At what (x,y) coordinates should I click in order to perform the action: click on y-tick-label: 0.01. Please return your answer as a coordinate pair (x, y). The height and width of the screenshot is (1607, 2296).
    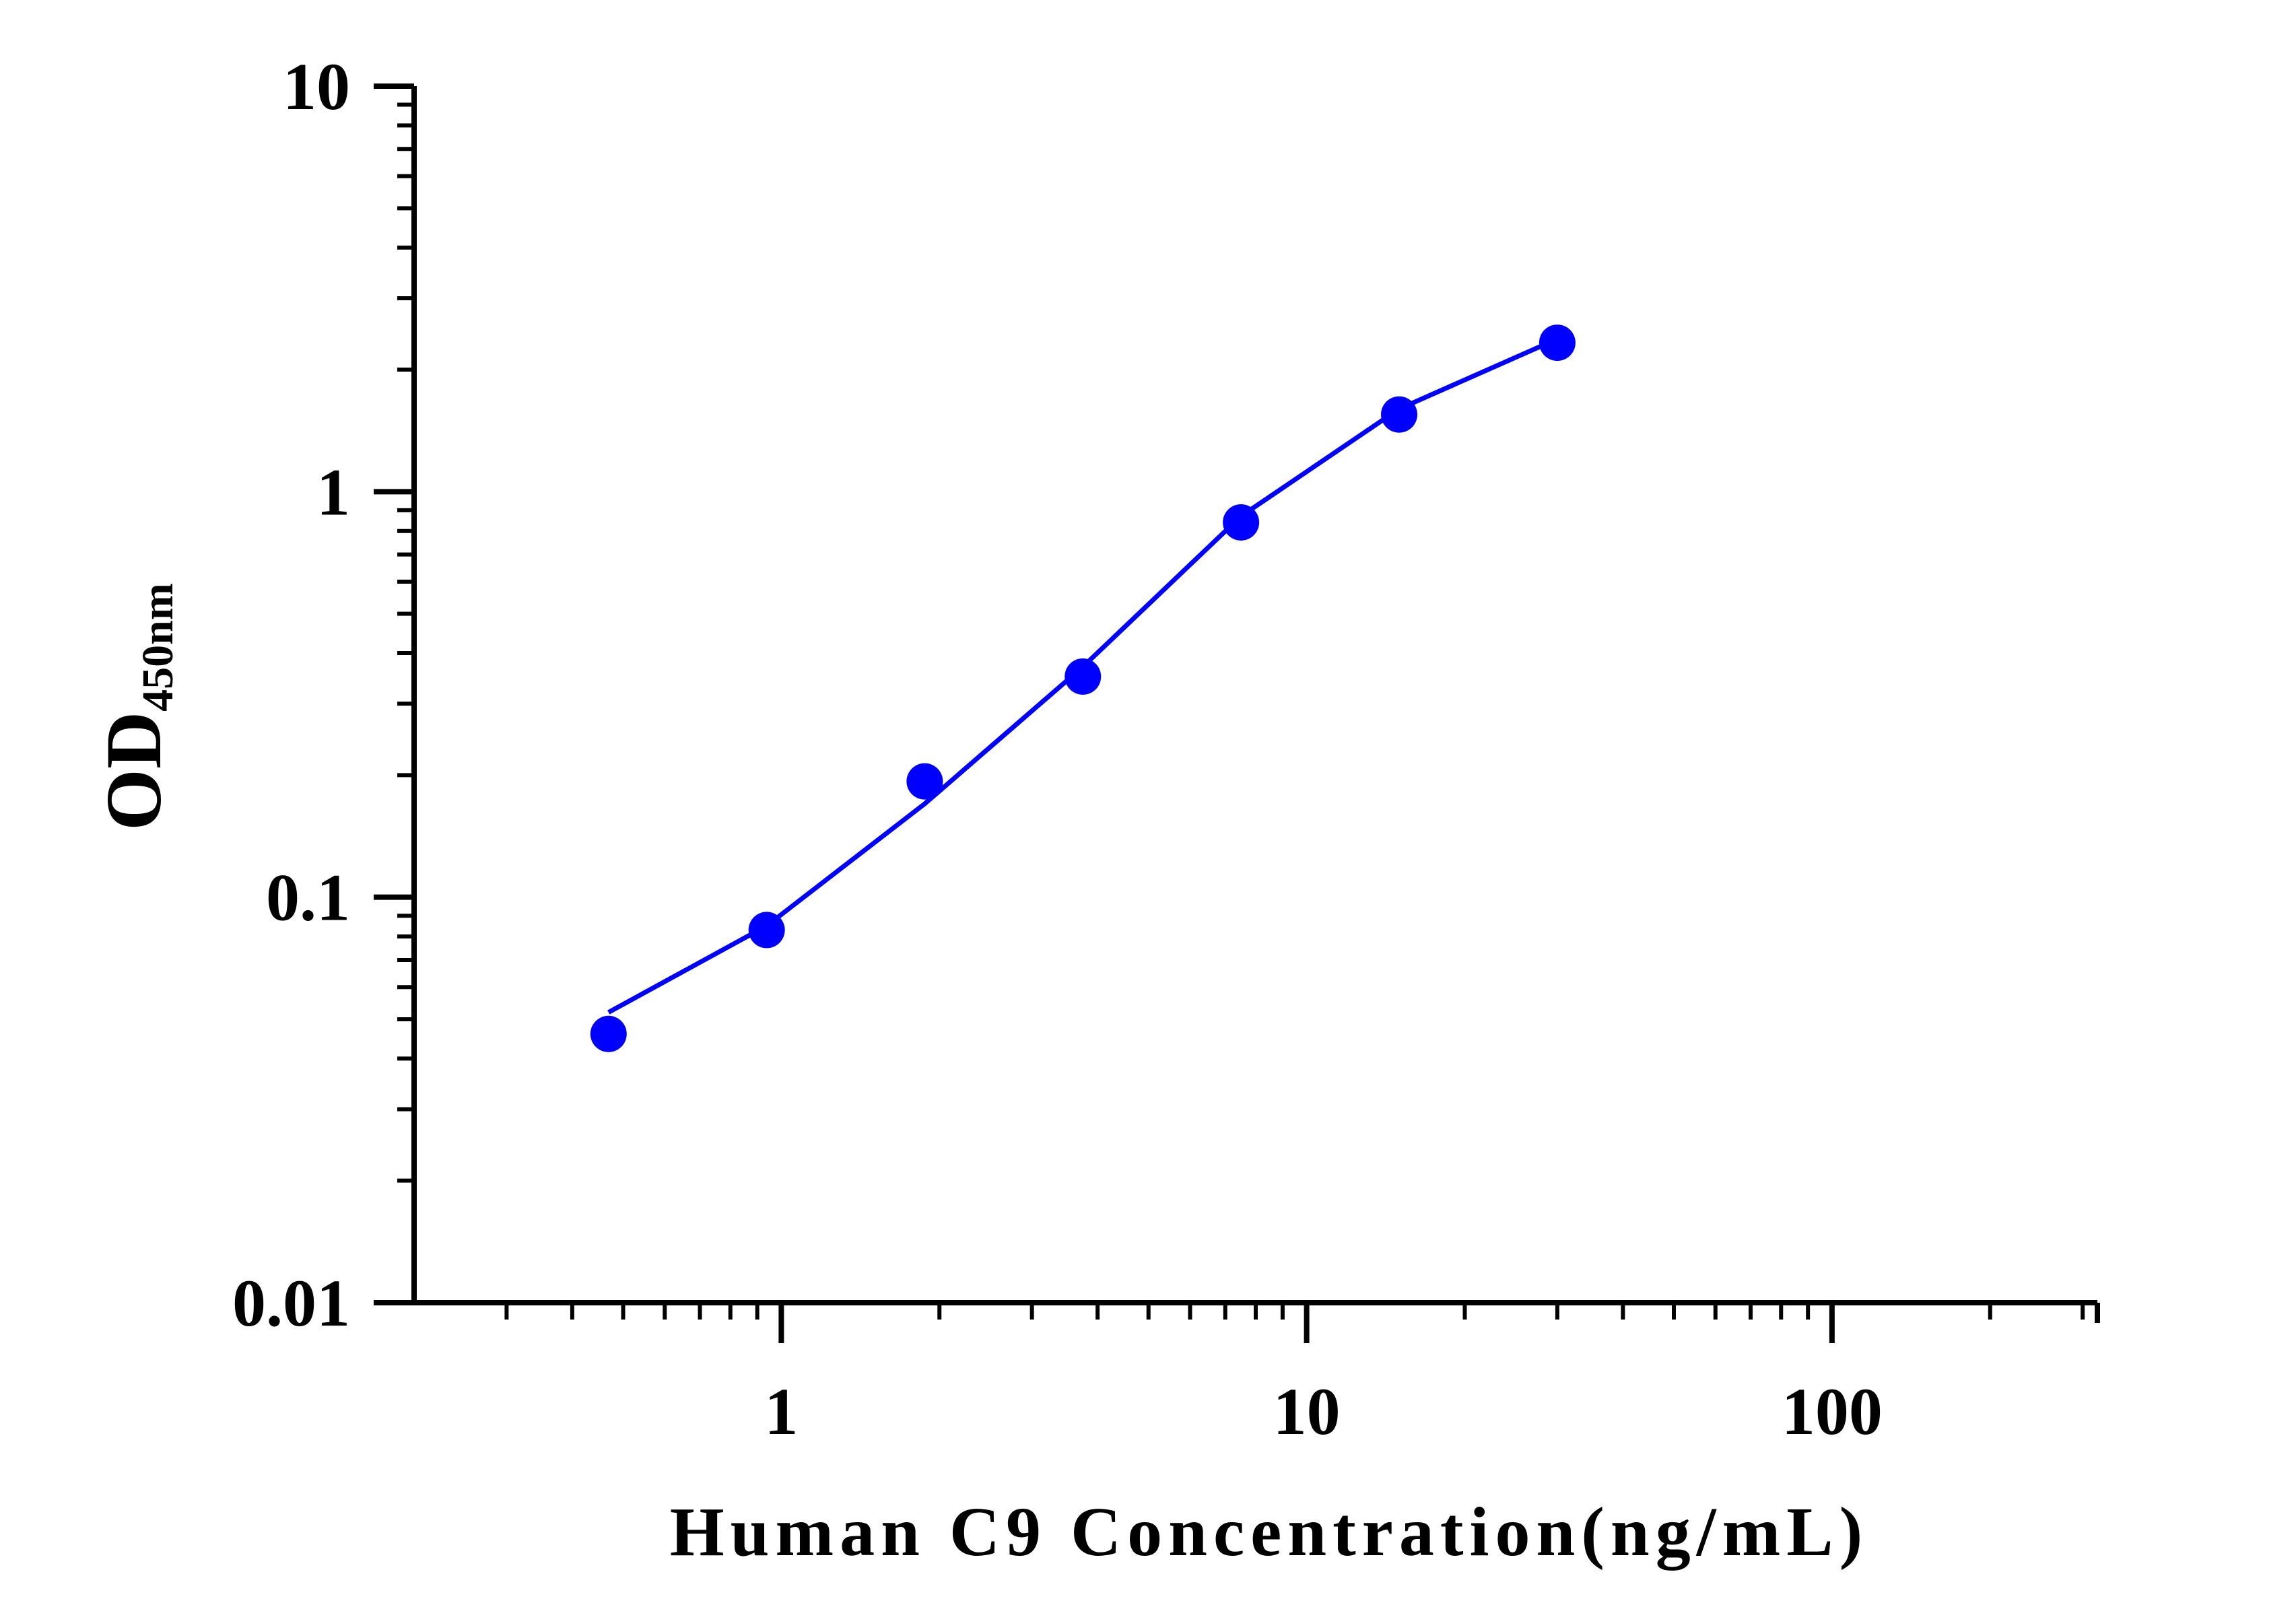
    Looking at the image, I should click on (291, 1303).